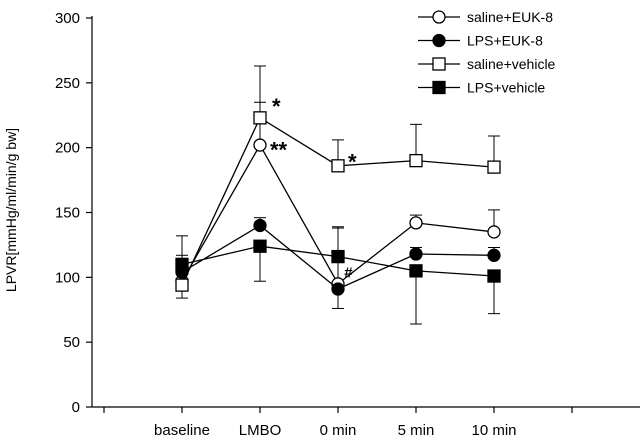 The height and width of the screenshot is (443, 644). I want to click on x-tick-label: 0 min, so click(338, 430).